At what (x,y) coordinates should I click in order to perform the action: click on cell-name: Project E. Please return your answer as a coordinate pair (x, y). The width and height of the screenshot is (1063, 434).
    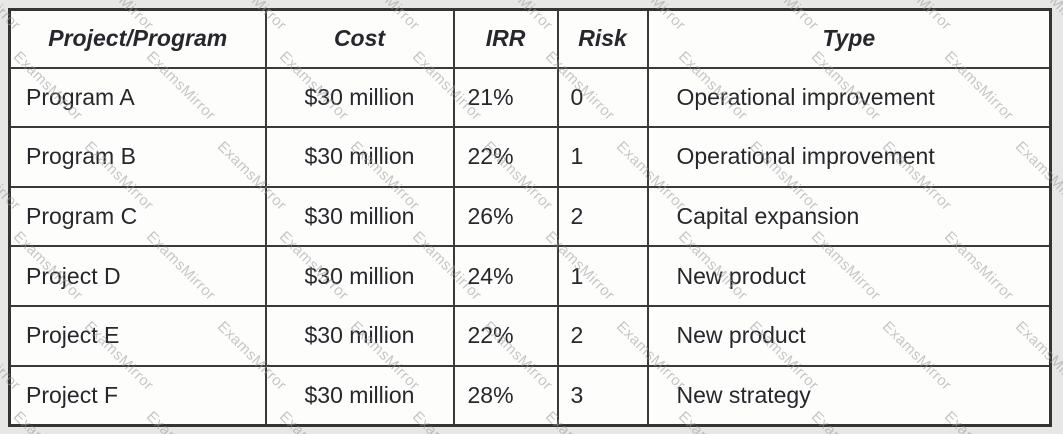
    Looking at the image, I should click on (137, 336).